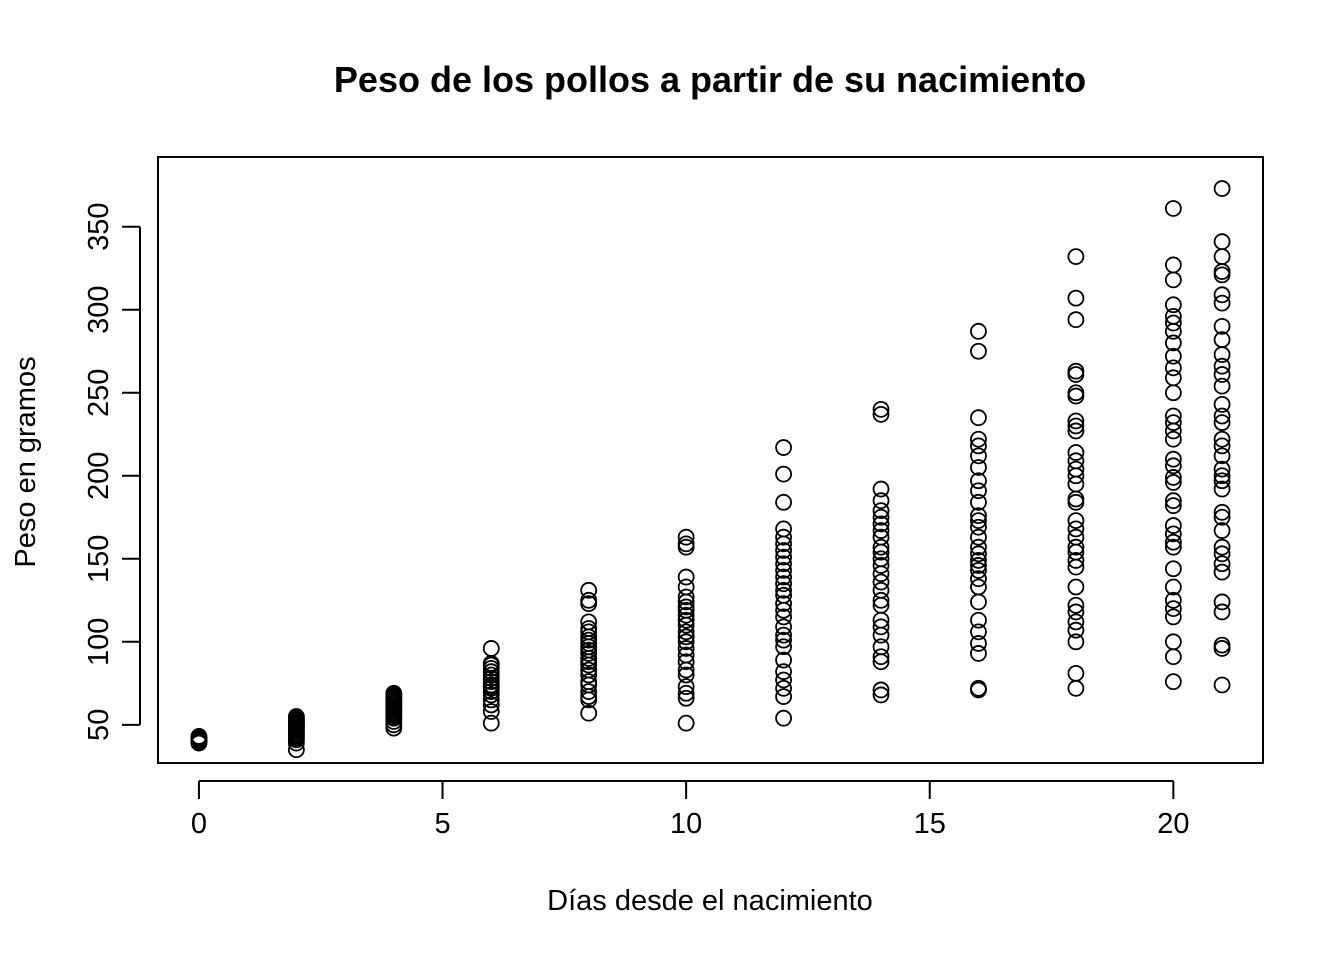  What do you see at coordinates (442, 824) in the screenshot?
I see `x-tick-label: 5` at bounding box center [442, 824].